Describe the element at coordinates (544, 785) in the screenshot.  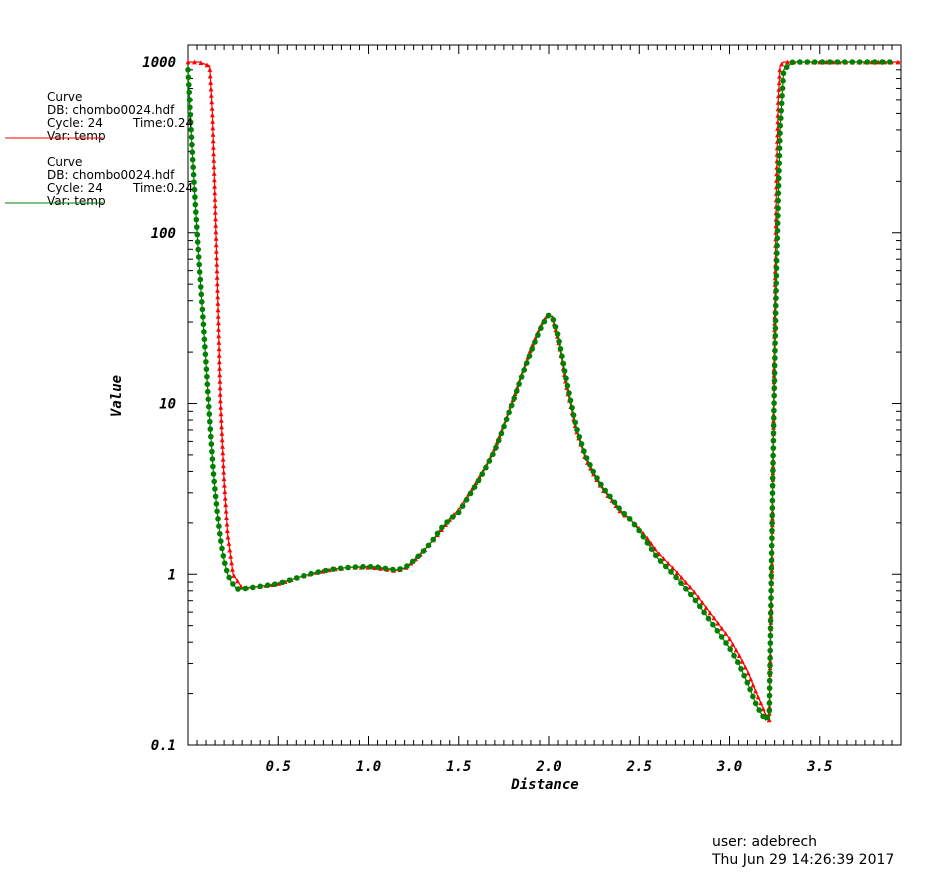
I see `x-axis-title: Distance` at that location.